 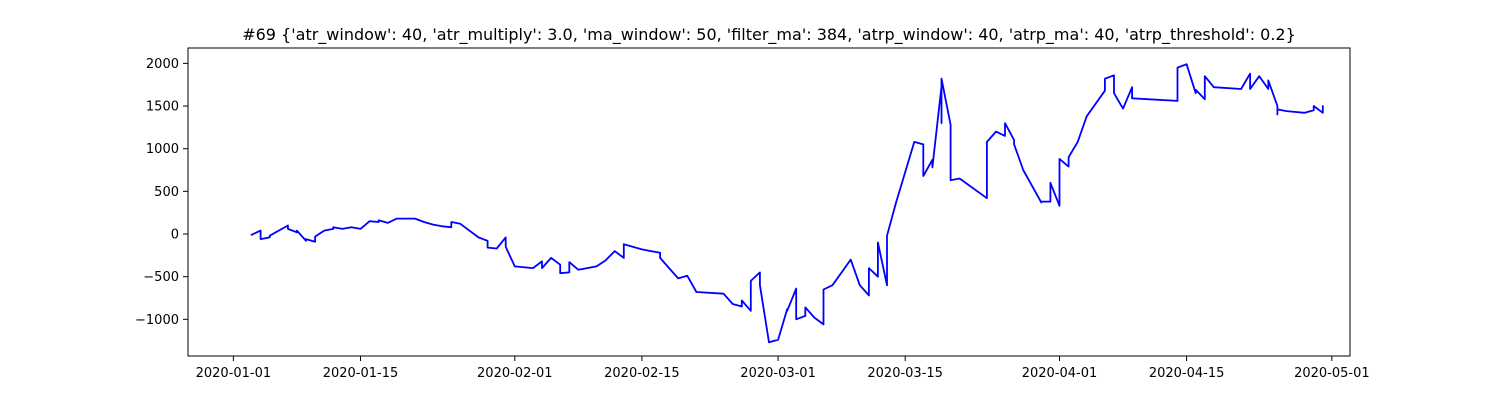 What do you see at coordinates (166, 192) in the screenshot?
I see `y-tick-label: 500` at bounding box center [166, 192].